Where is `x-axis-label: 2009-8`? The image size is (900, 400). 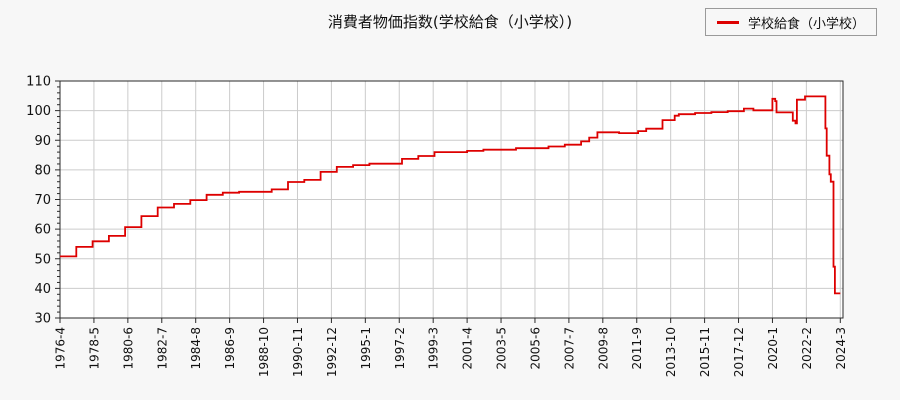 x-axis-label: 2009-8 is located at coordinates (603, 348).